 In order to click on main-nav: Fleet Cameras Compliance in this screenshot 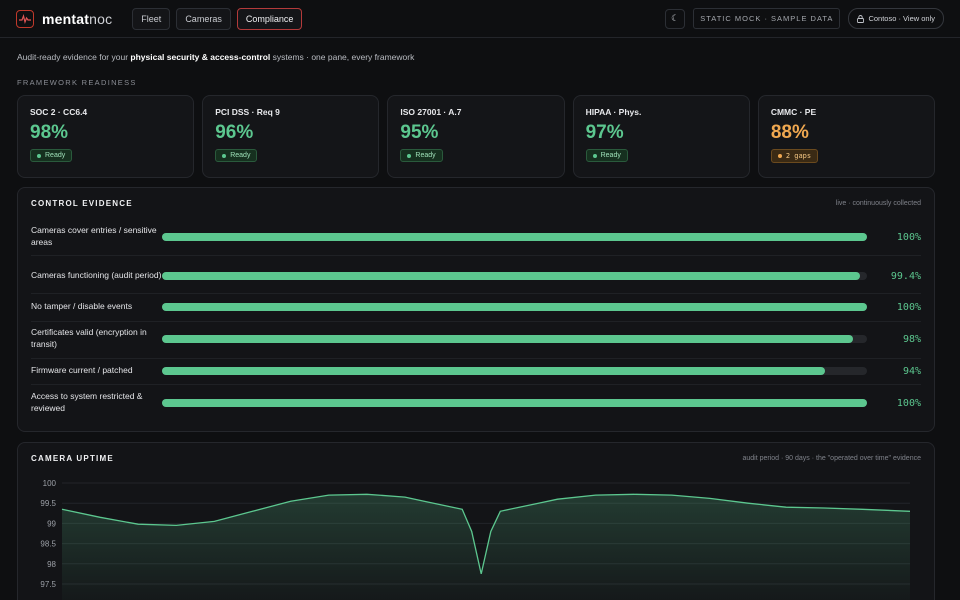, I will do `click(217, 18)`.